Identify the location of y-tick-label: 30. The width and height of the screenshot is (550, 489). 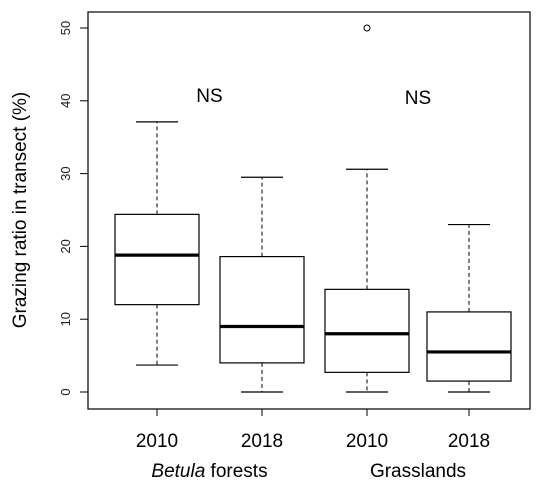
(65, 173).